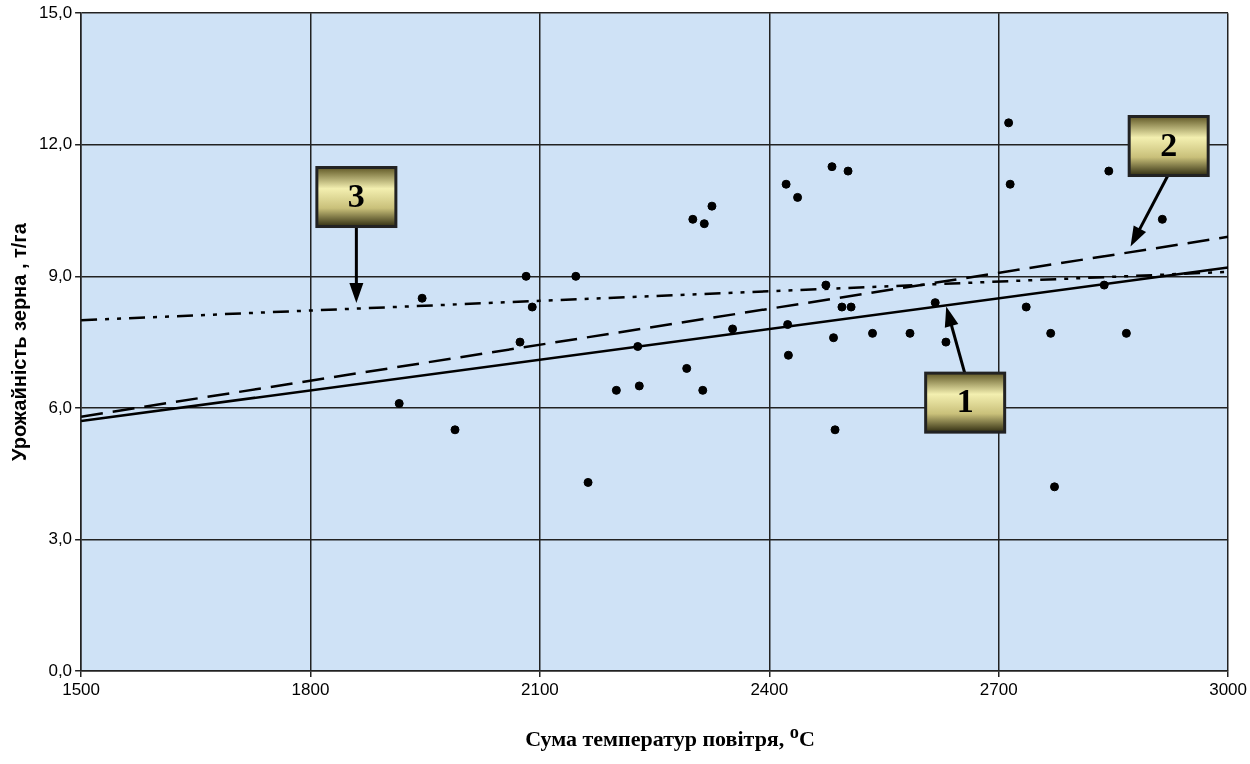 The width and height of the screenshot is (1250, 764). Describe the element at coordinates (965, 401) in the screenshot. I see `annotation: 1` at that location.